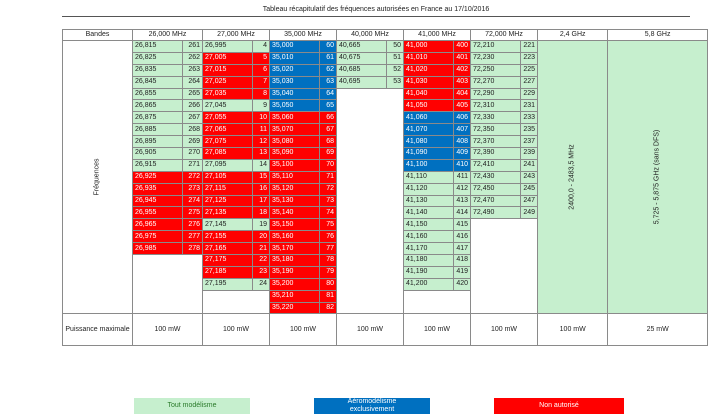  I want to click on channel-cell: 50, so click(395, 46).